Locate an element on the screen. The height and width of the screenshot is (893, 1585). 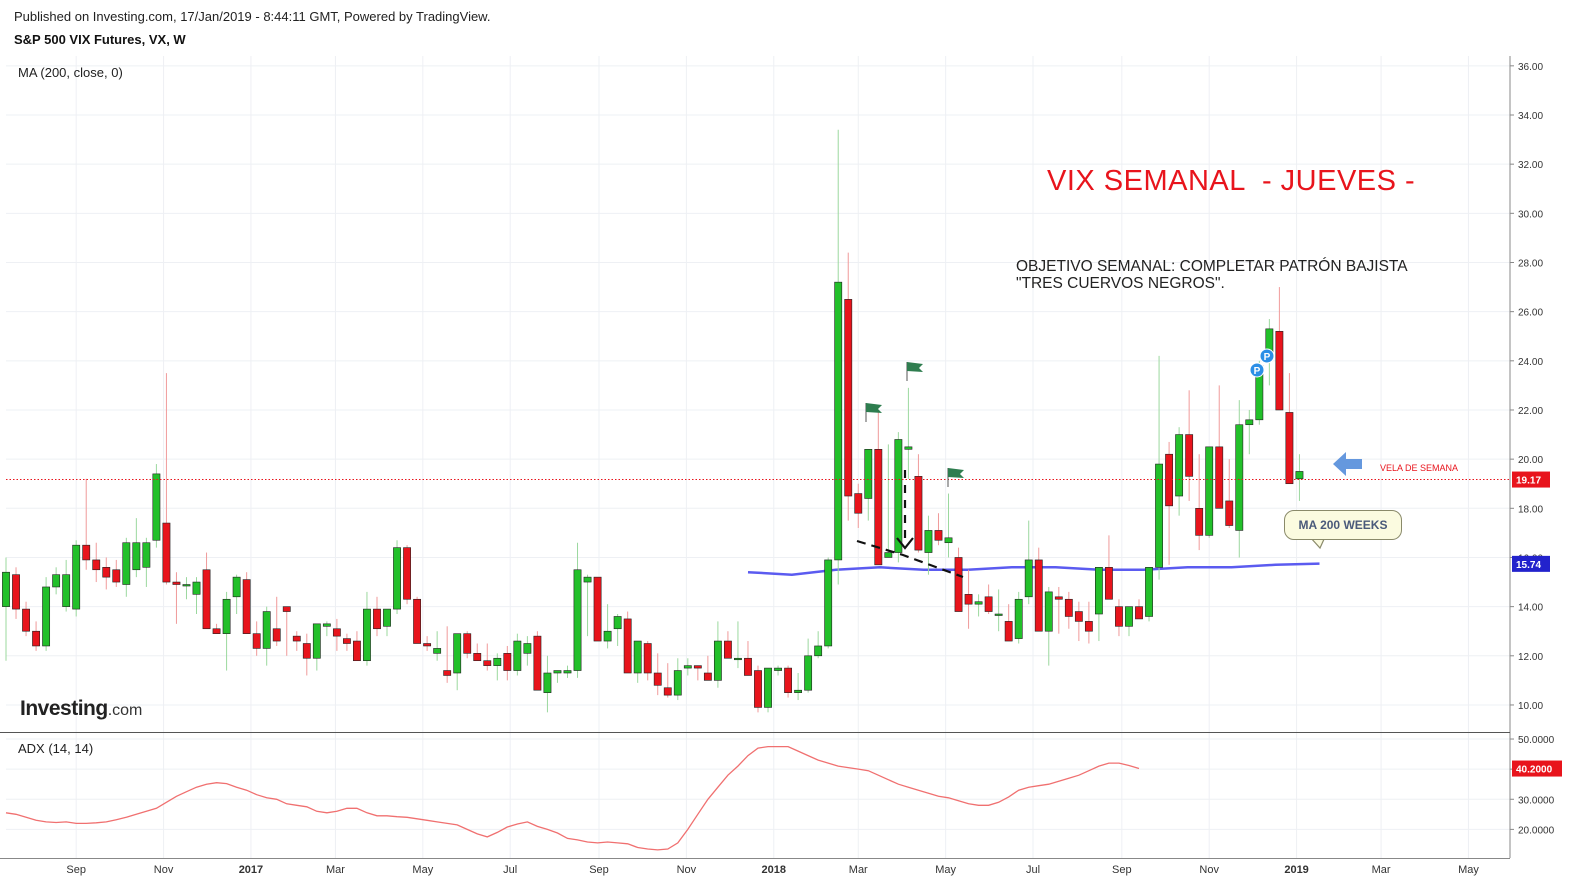
pivot-marker-text: P is located at coordinates (1257, 371).